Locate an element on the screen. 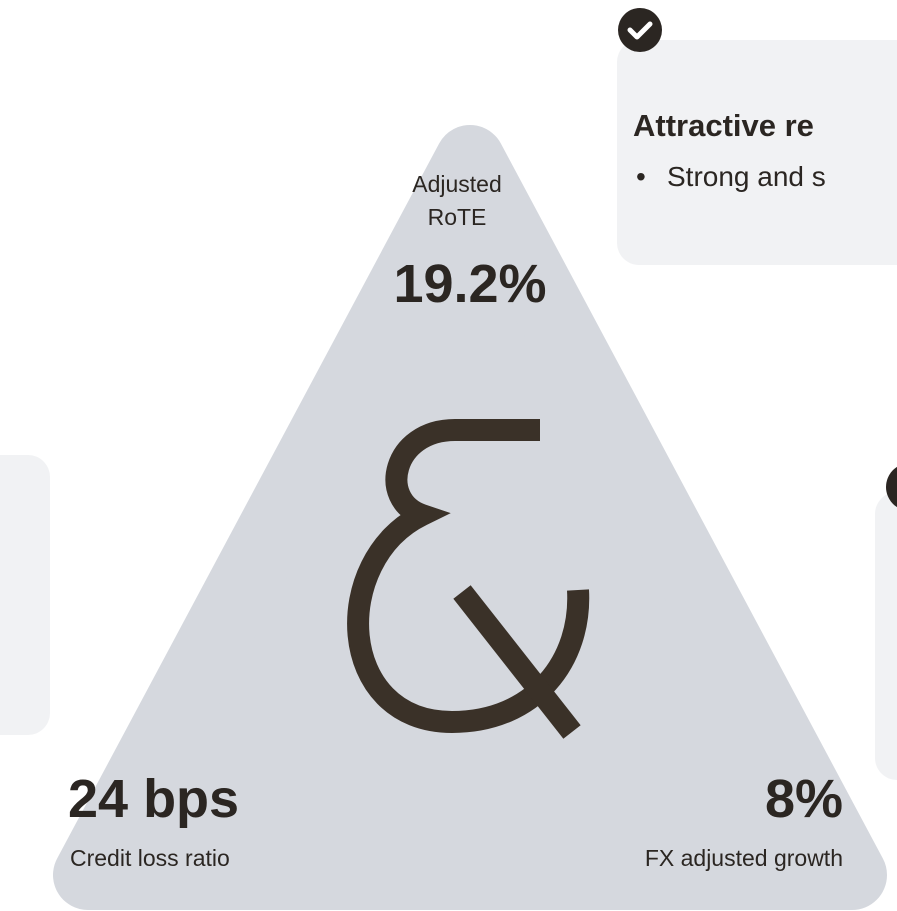 The width and height of the screenshot is (897, 911). metric-label: Adjusted is located at coordinates (457, 184).